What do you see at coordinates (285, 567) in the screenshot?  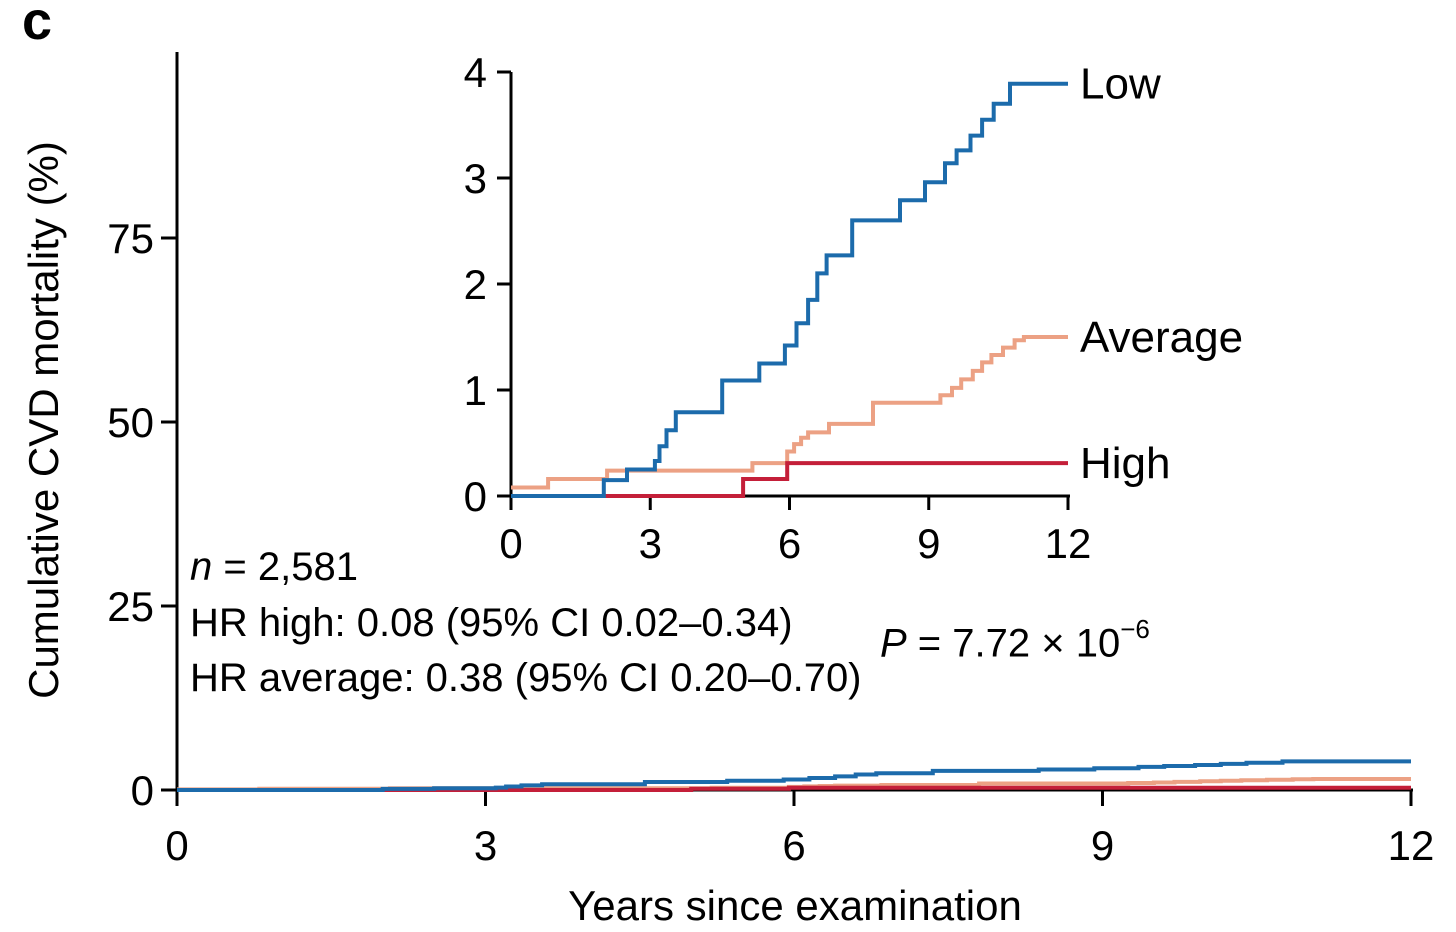 I see `n-value: = 2,581` at bounding box center [285, 567].